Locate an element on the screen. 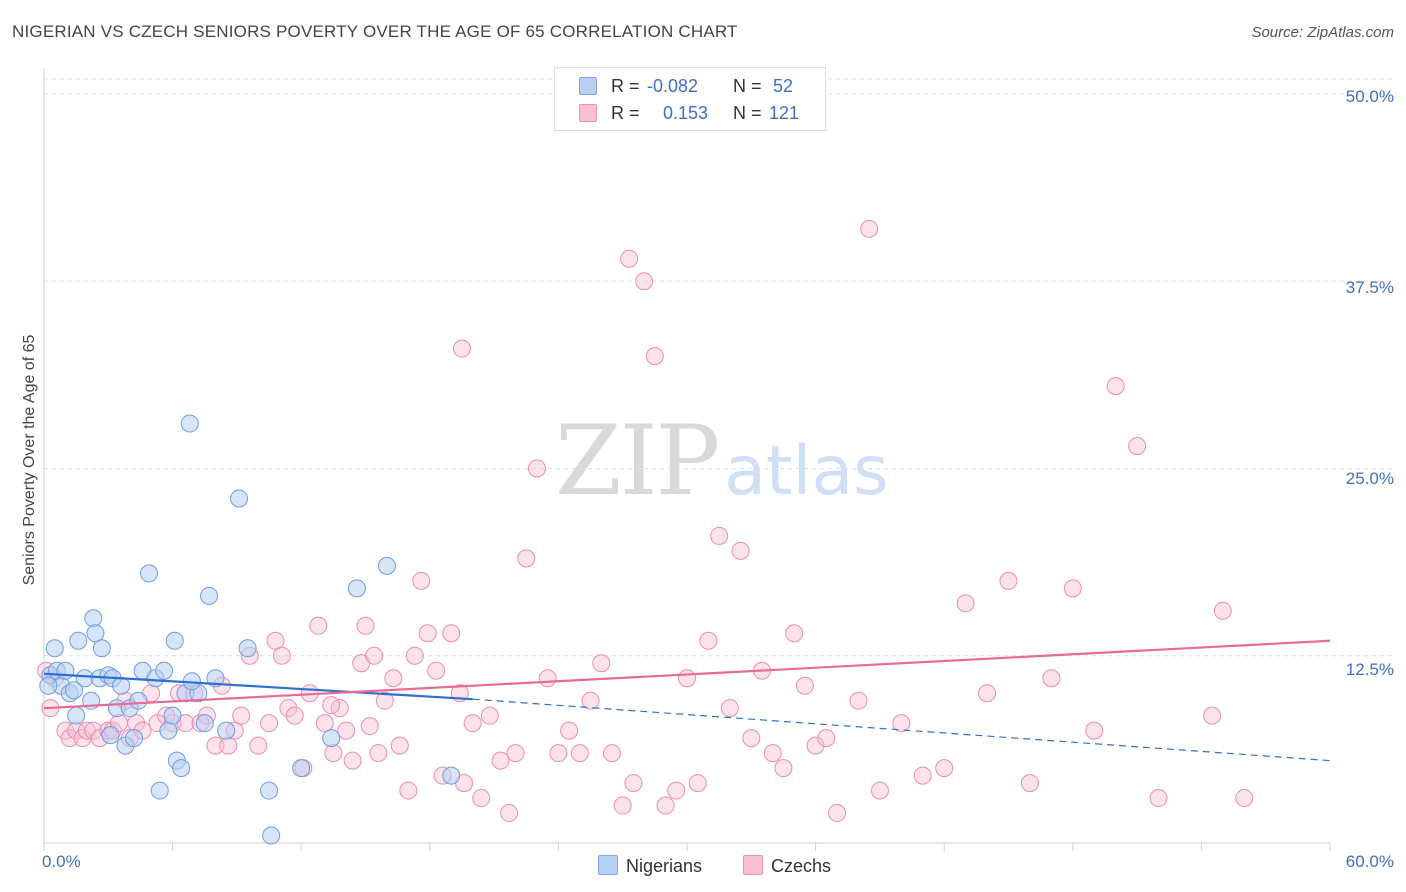 This screenshot has height=892, width=1406. y-tick-label: 50.0% is located at coordinates (1369, 96).